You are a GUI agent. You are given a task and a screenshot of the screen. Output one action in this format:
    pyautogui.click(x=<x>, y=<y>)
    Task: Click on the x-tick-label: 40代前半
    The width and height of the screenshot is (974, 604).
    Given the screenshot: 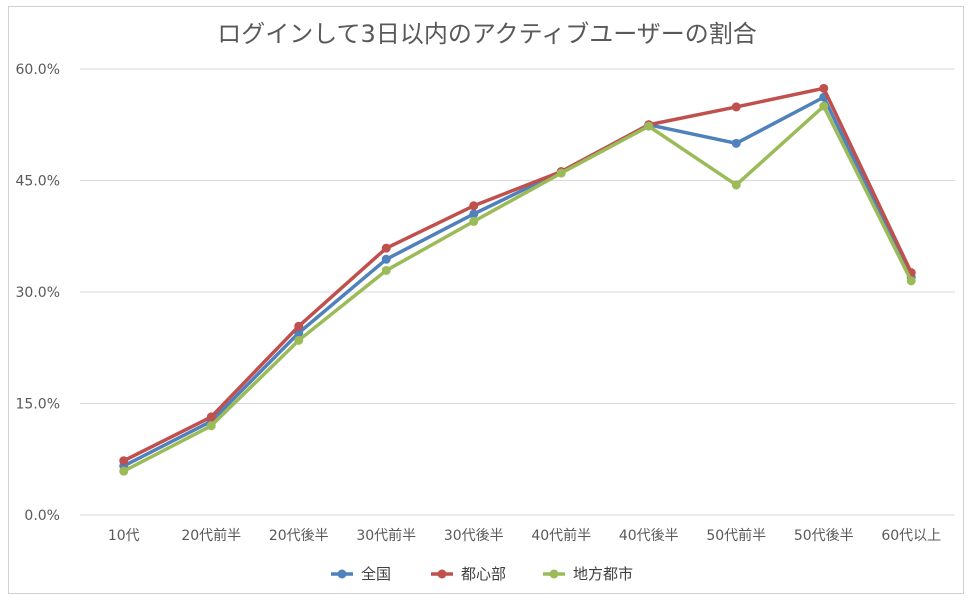 What is the action you would take?
    pyautogui.click(x=561, y=535)
    